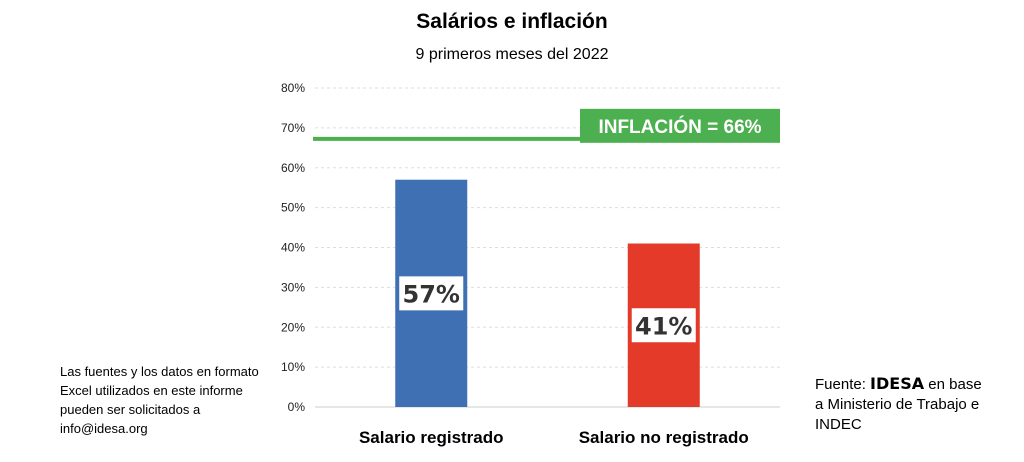  What do you see at coordinates (843, 384) in the screenshot?
I see `source-prefix: Fuente:` at bounding box center [843, 384].